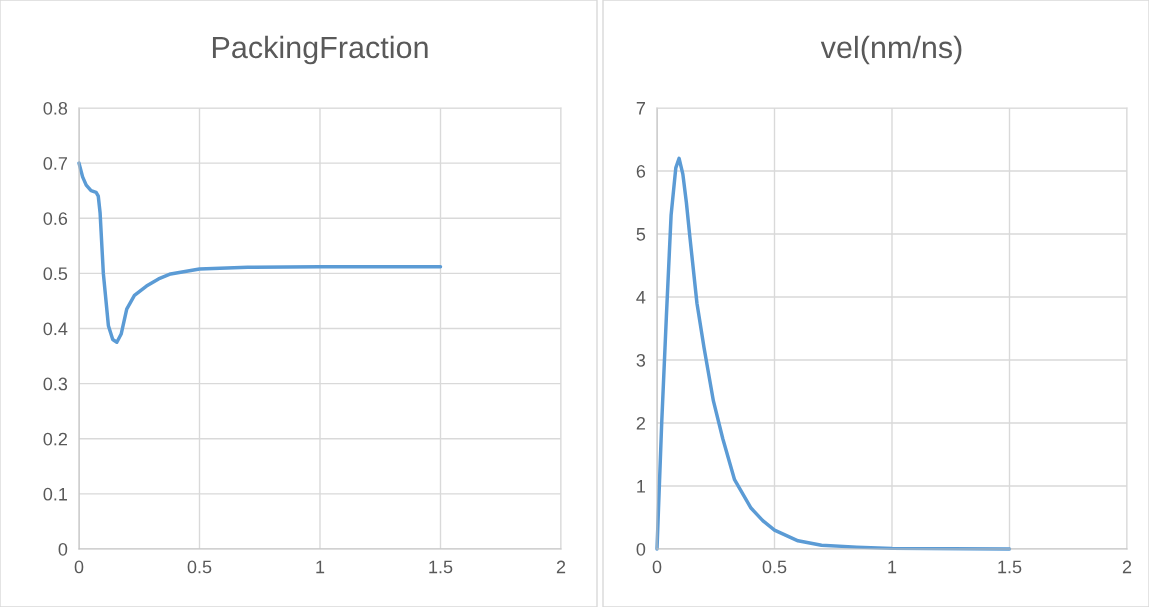 The height and width of the screenshot is (607, 1149). Describe the element at coordinates (641, 297) in the screenshot. I see `y-tick-label: 4` at that location.